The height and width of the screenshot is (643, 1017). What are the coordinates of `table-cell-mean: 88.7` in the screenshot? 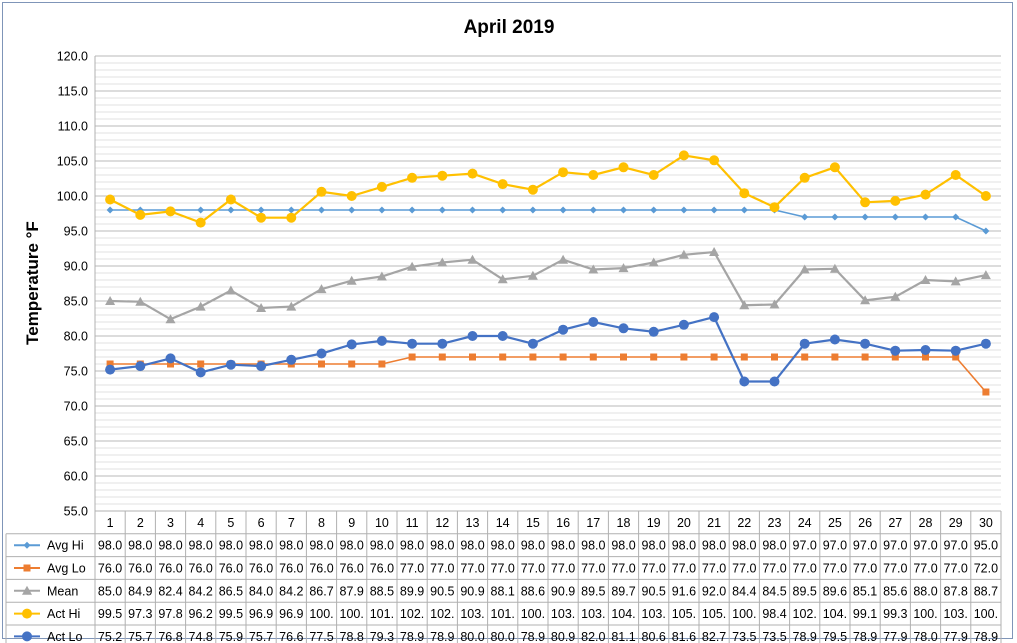 It's located at (986, 591).